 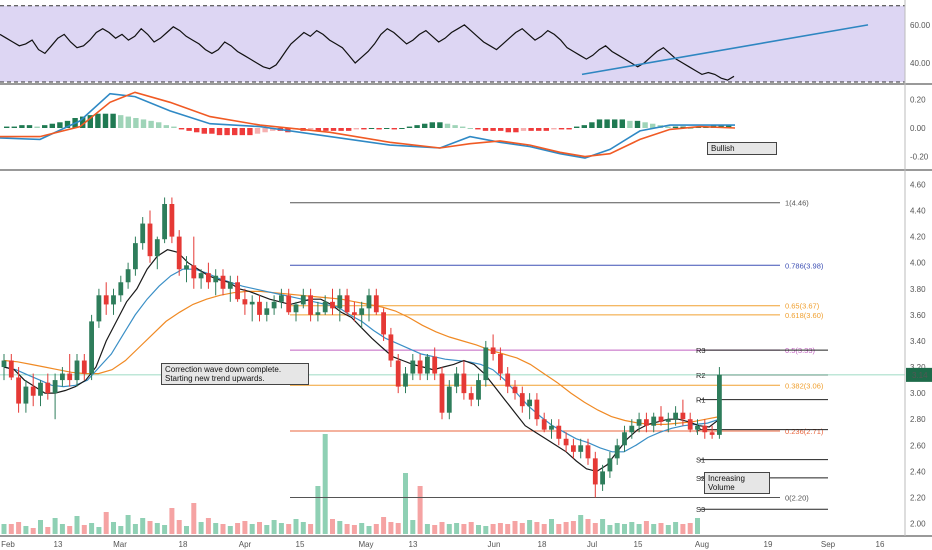 I want to click on pivot-label: R1, so click(x=701, y=400).